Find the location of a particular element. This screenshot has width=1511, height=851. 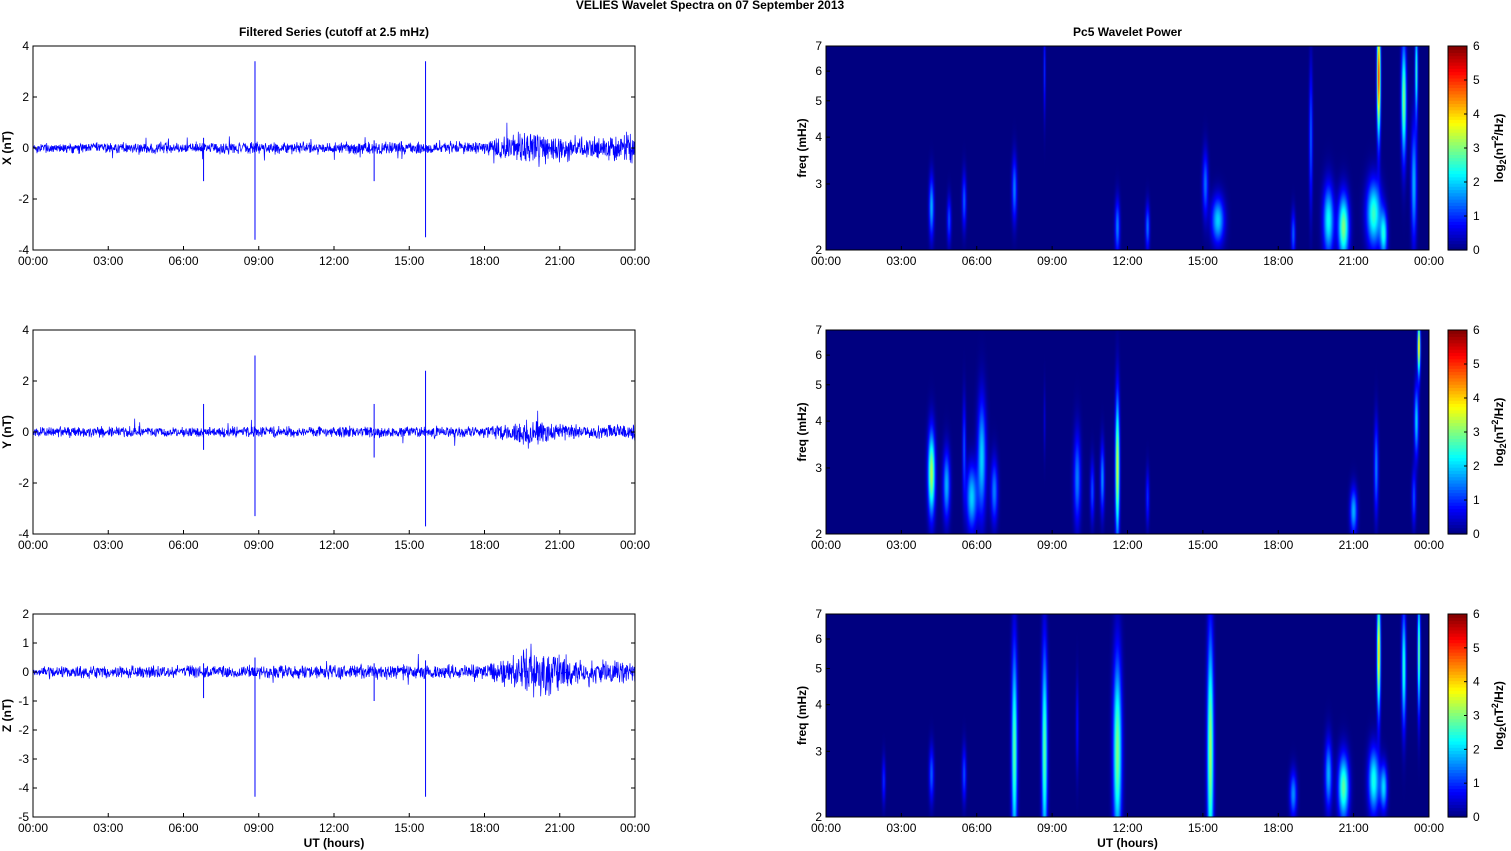

heatmap-x-xtick-label: 00:00 is located at coordinates (826, 261).